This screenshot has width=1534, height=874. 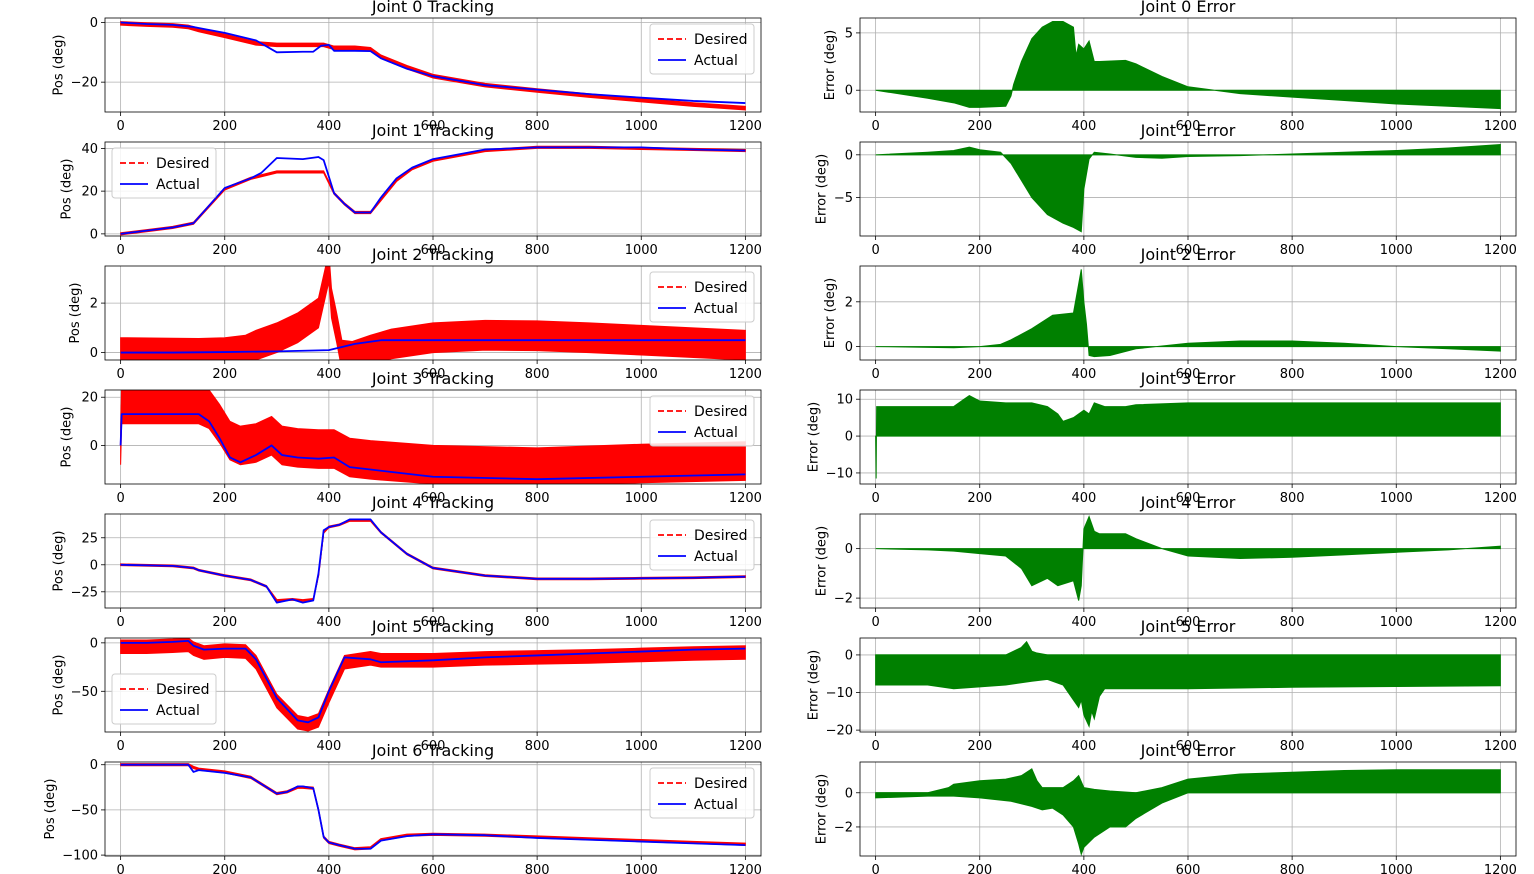 I want to click on subplot-title: Joint 5 Tracking, so click(x=432, y=626).